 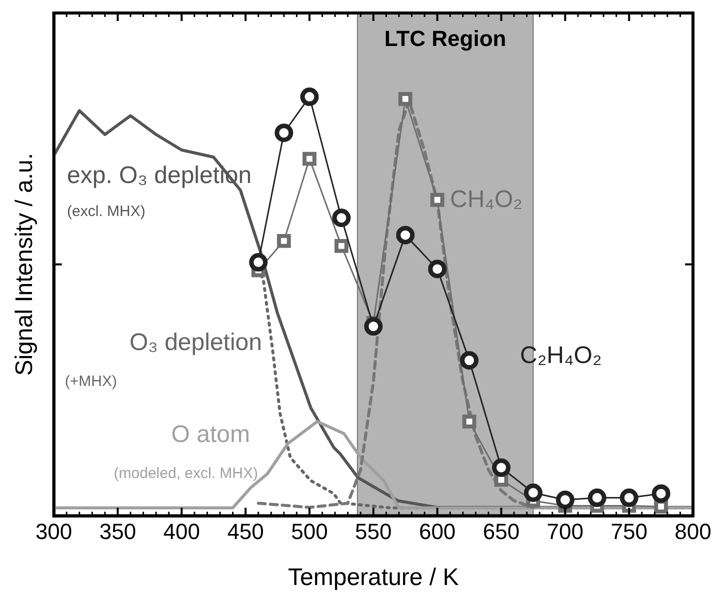 I want to click on x-tick-label: 400, so click(x=181, y=531).